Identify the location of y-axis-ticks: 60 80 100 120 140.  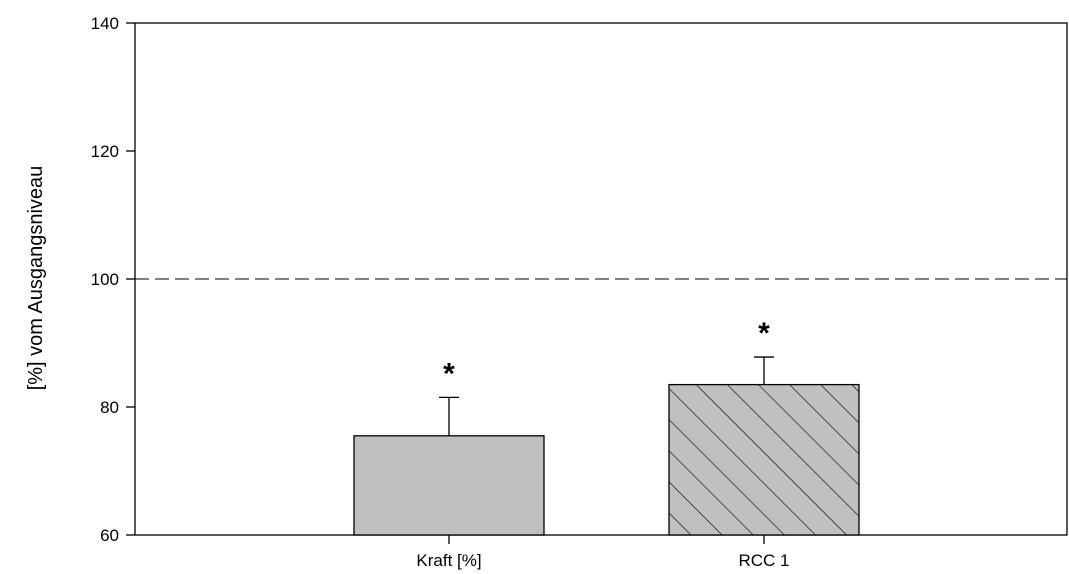
(113, 279).